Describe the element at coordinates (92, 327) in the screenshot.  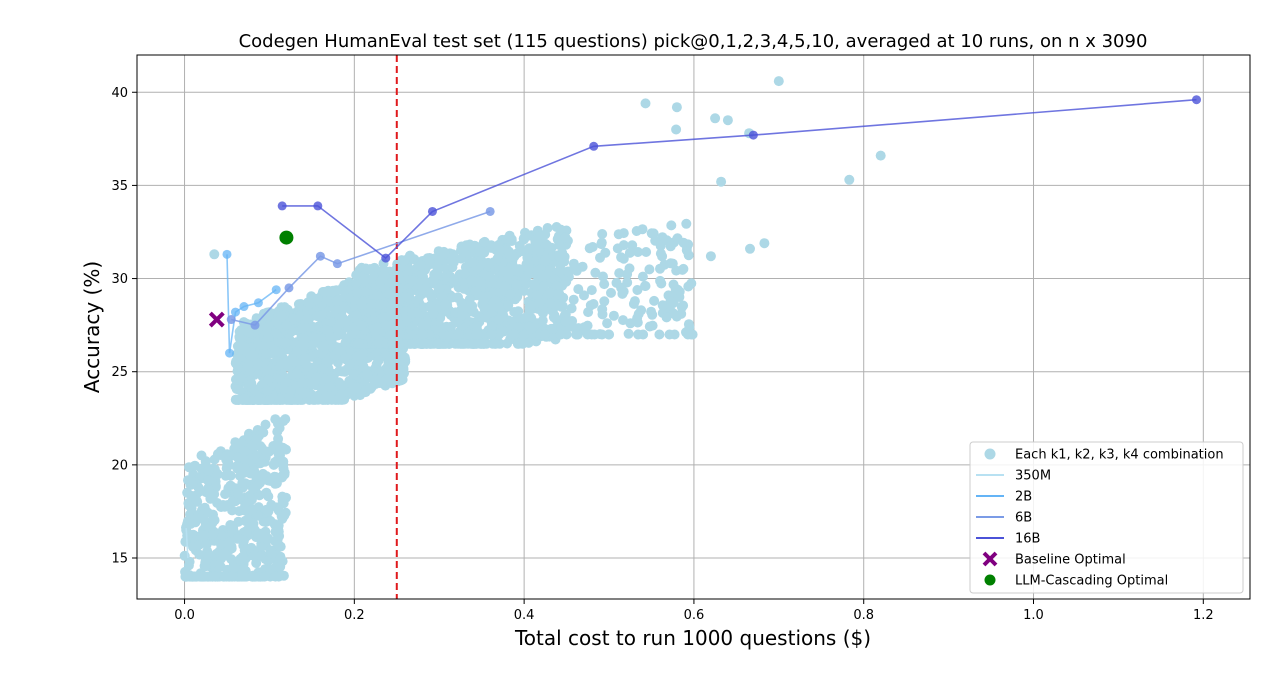
I see `y-axis-label: Accuracy (%)` at that location.